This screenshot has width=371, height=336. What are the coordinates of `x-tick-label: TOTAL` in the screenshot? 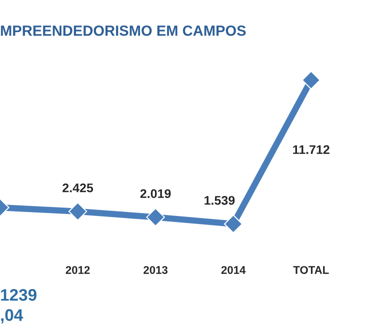 It's located at (311, 270).